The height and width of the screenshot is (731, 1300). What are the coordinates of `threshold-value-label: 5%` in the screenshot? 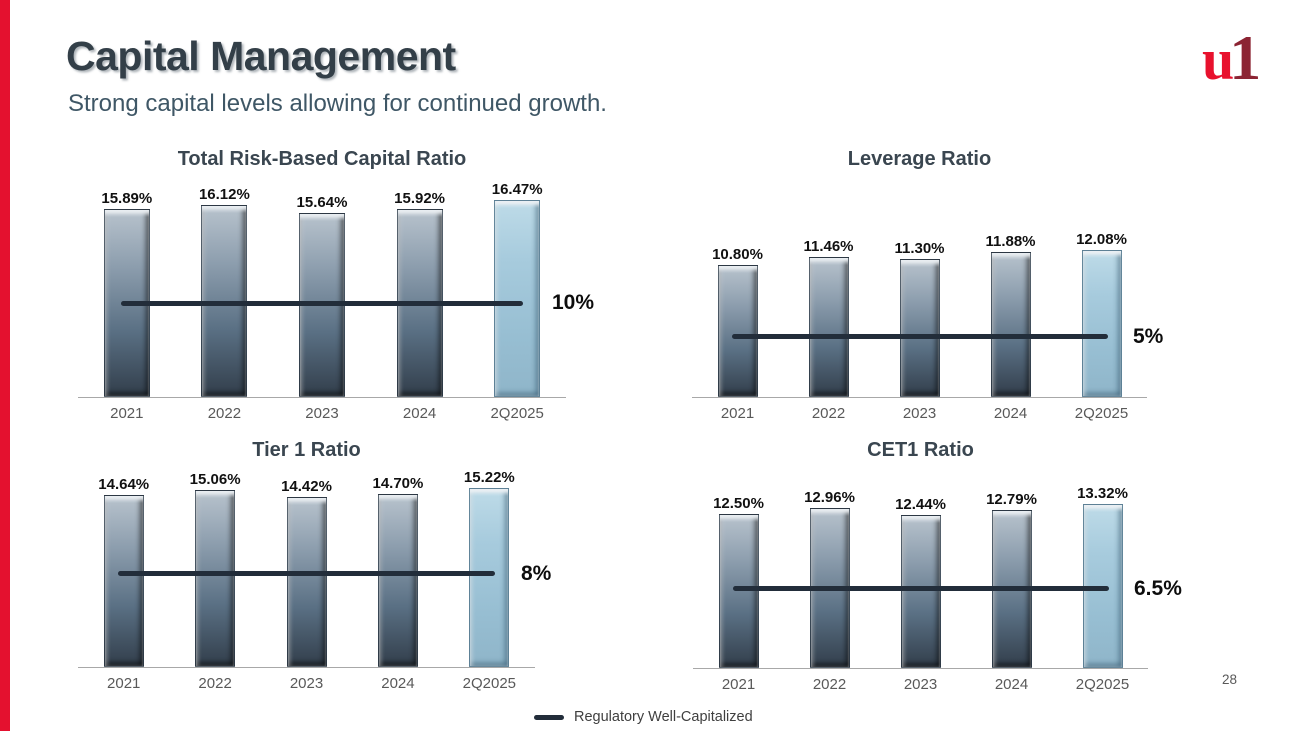 It's located at (1148, 336).